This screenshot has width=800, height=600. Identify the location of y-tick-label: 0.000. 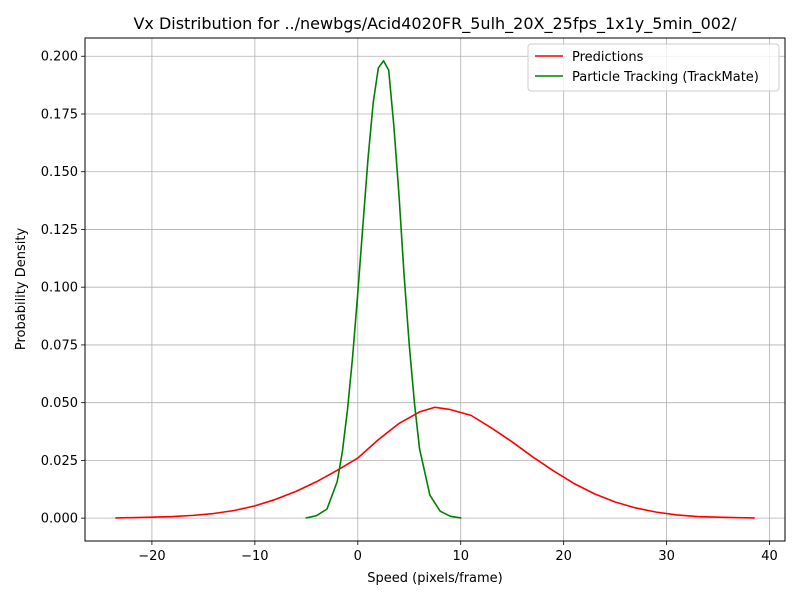
(59, 519).